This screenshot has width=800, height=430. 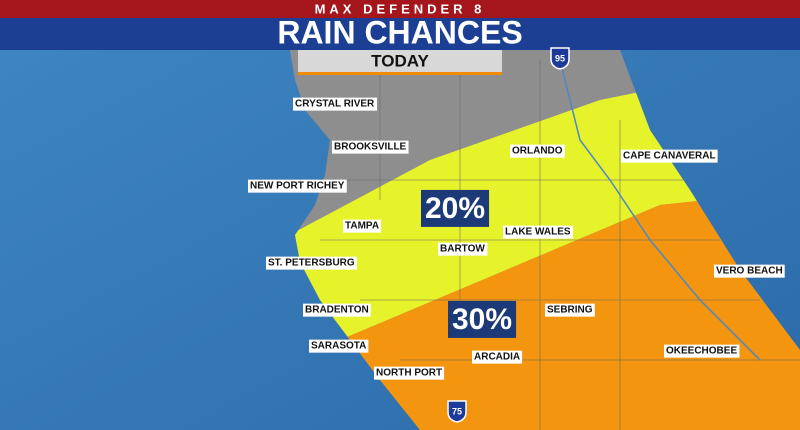 I want to click on city-label: SARASOTA, so click(x=338, y=346).